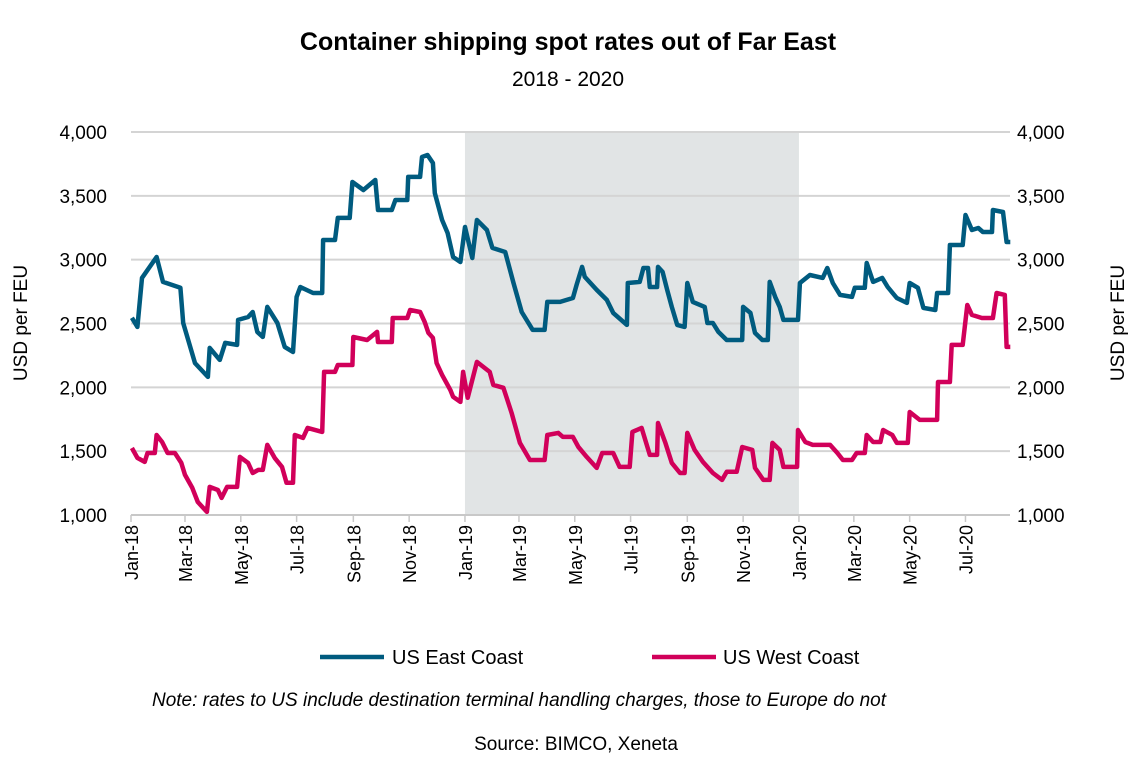 This screenshot has height=767, width=1135. I want to click on legend-item-us-west-coast: US West Coast, so click(756, 658).